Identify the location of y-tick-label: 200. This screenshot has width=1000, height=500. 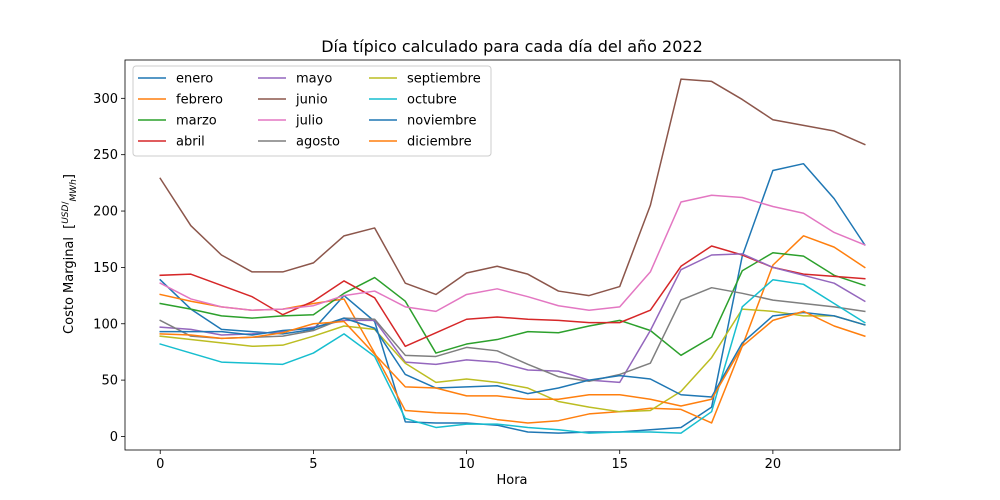
(105, 212).